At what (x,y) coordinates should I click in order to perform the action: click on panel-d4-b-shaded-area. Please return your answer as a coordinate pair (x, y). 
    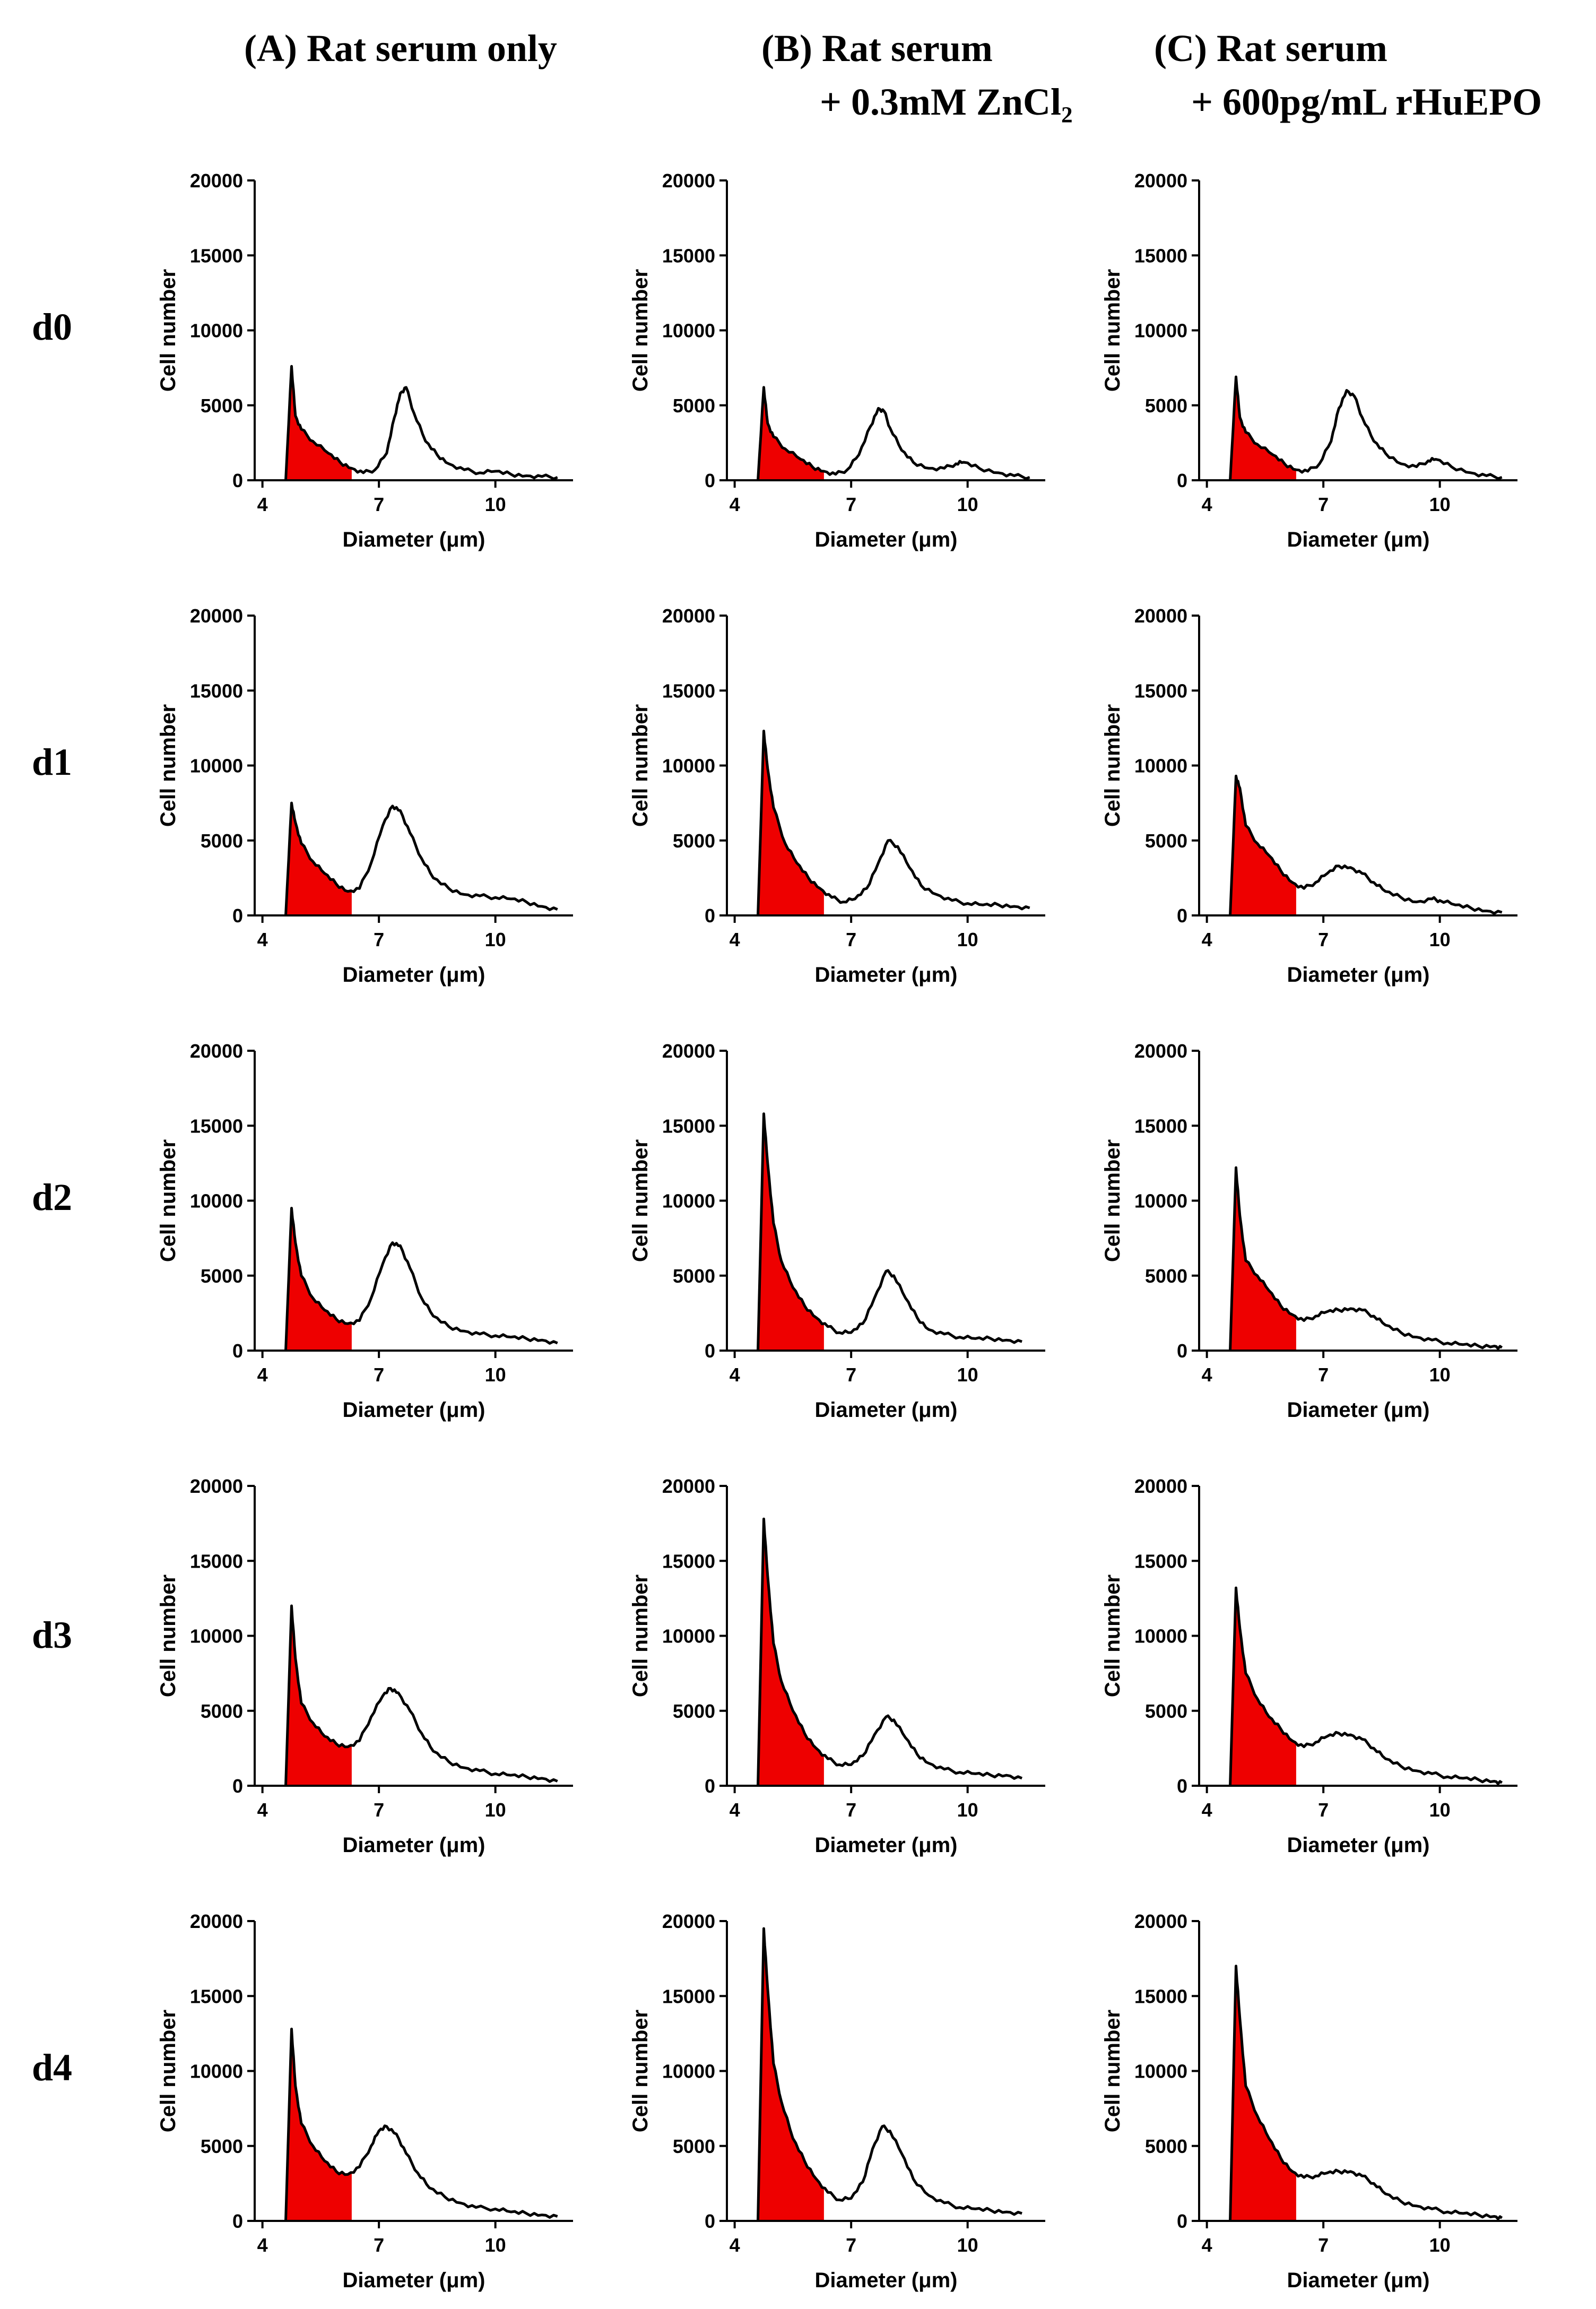
    Looking at the image, I should click on (791, 2075).